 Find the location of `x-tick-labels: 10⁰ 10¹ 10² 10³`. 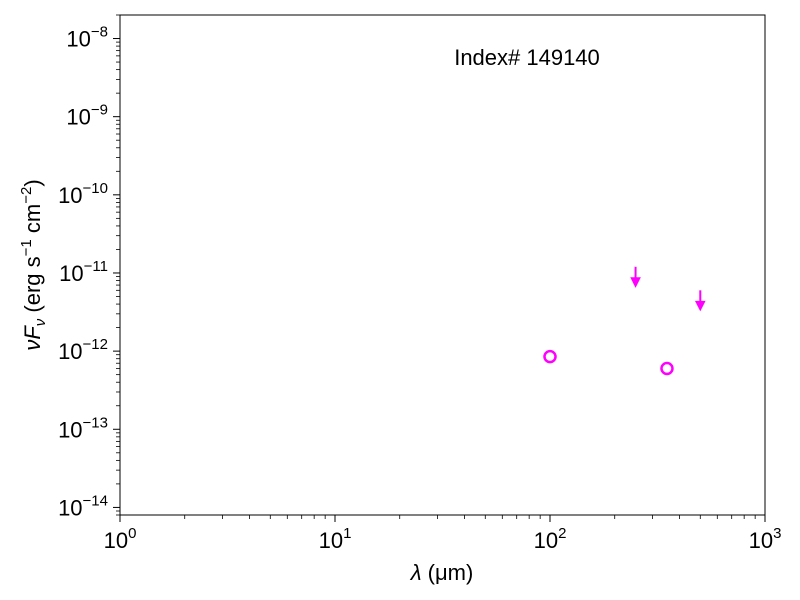

x-tick-labels: 10⁰ 10¹ 10² 10³ is located at coordinates (443, 539).